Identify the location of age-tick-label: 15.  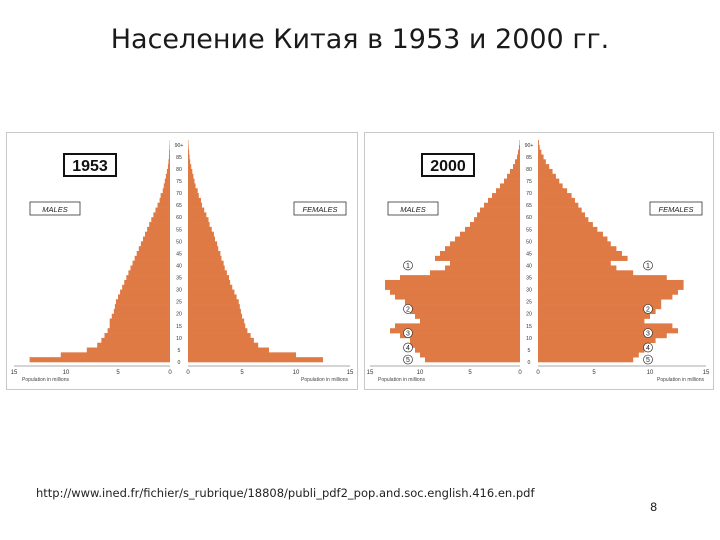
(529, 327).